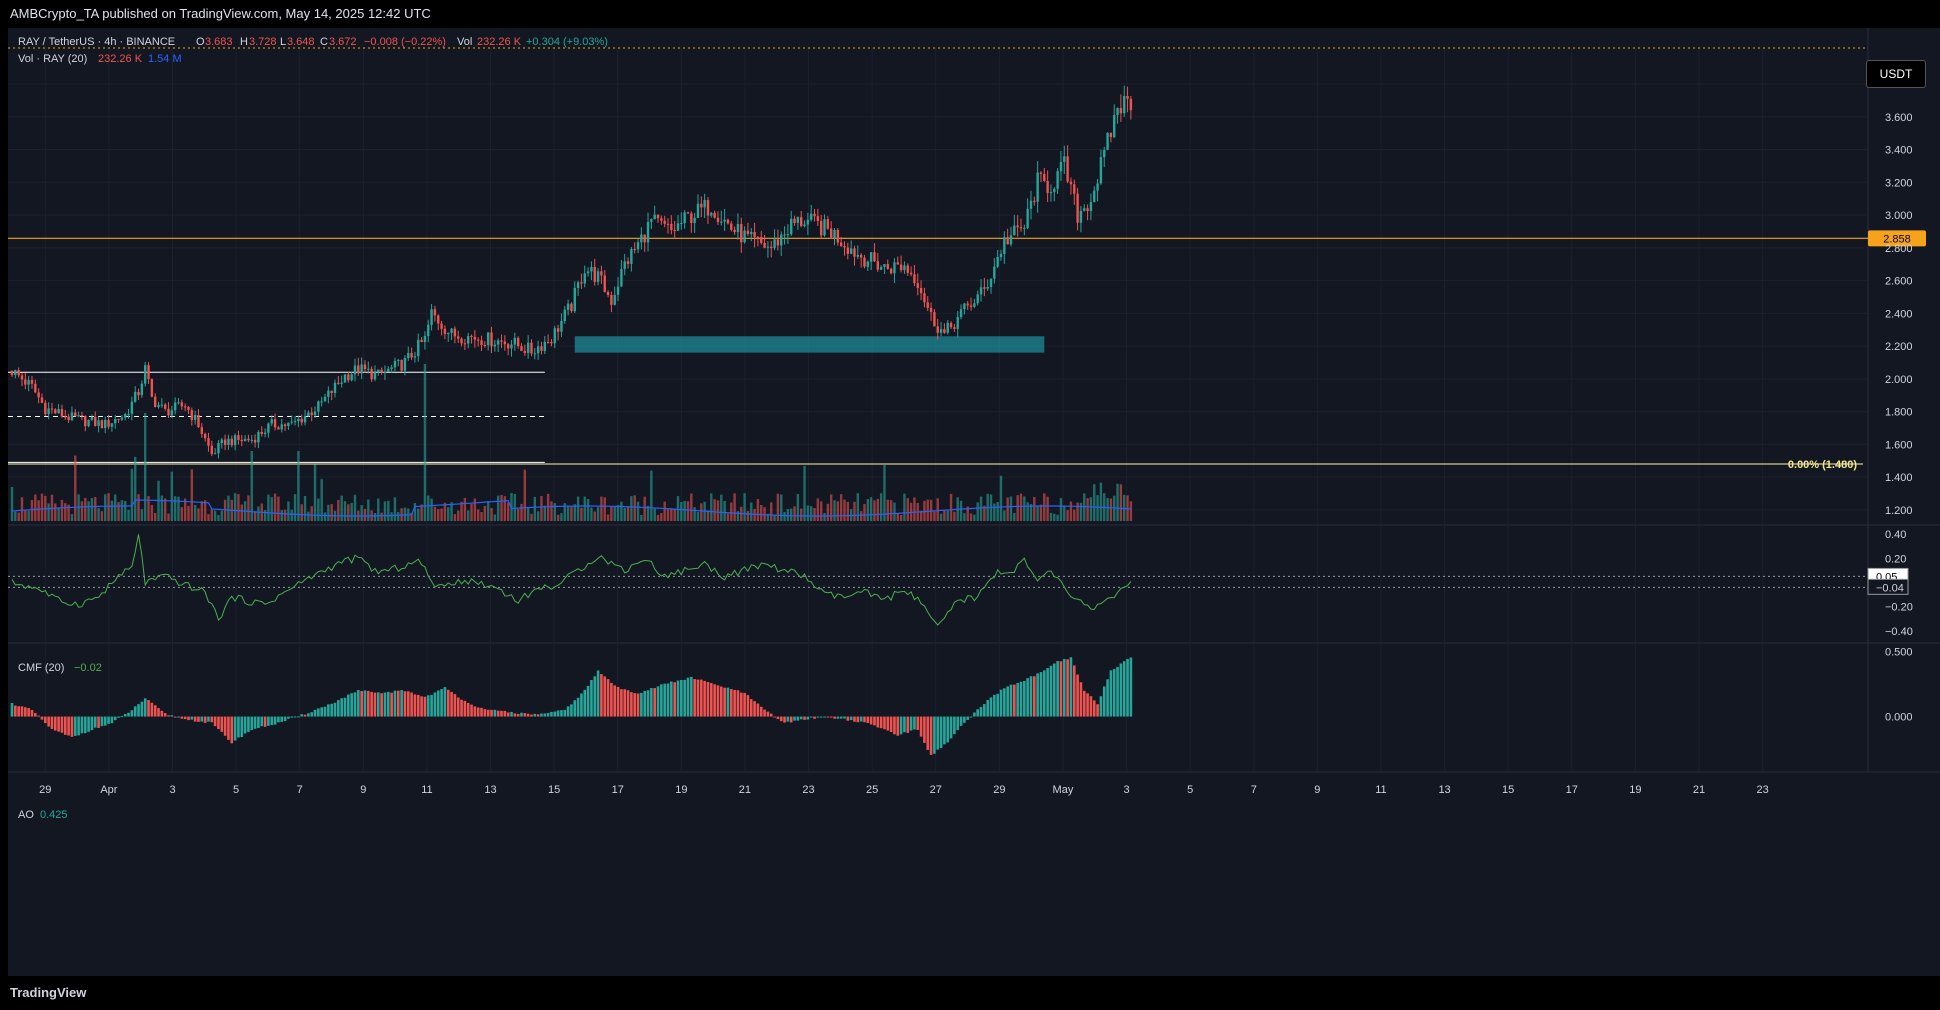 This screenshot has height=1010, width=1940. Describe the element at coordinates (464, 42) in the screenshot. I see `legend-vol-label: Vol` at that location.